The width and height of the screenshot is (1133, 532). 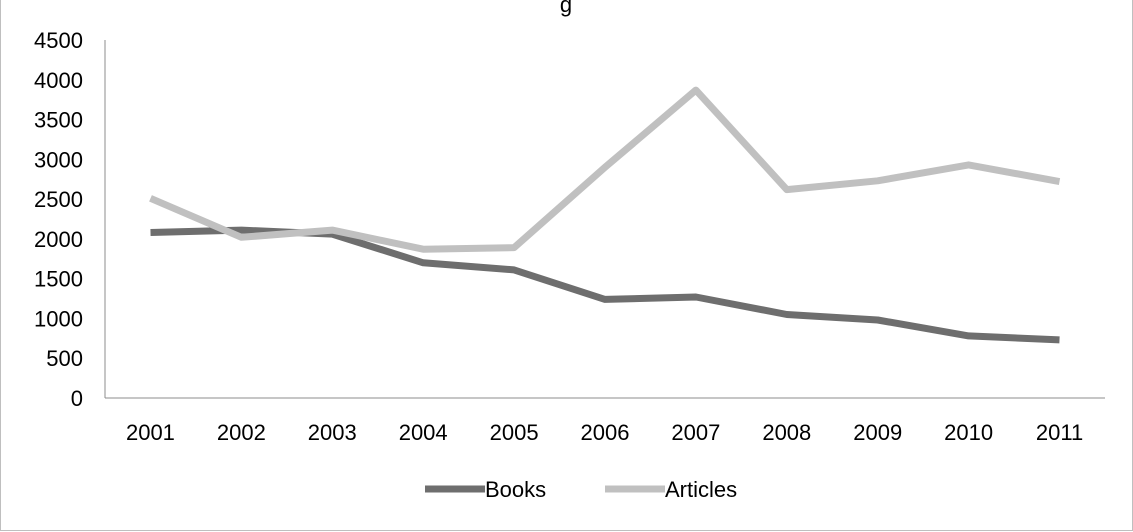 What do you see at coordinates (701, 489) in the screenshot?
I see `legend-label-articles: Articles` at bounding box center [701, 489].